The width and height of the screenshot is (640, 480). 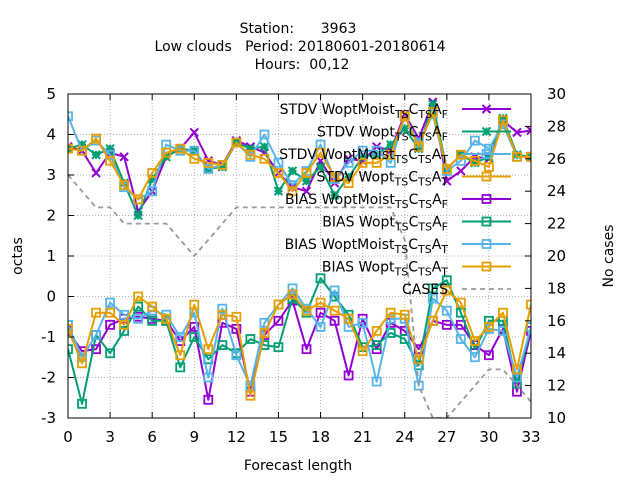 I want to click on title-line-1: Station: 3963, so click(x=298, y=29).